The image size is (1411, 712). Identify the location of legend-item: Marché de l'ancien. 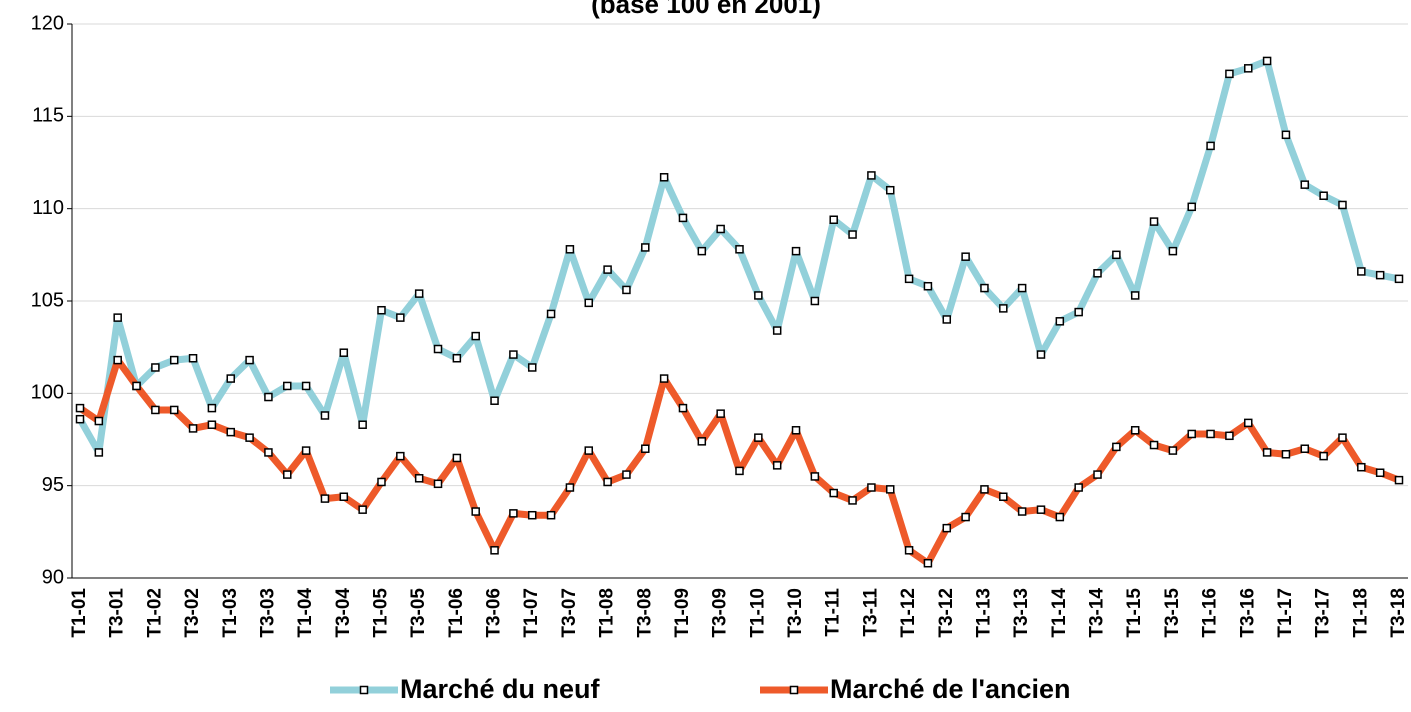
(915, 689).